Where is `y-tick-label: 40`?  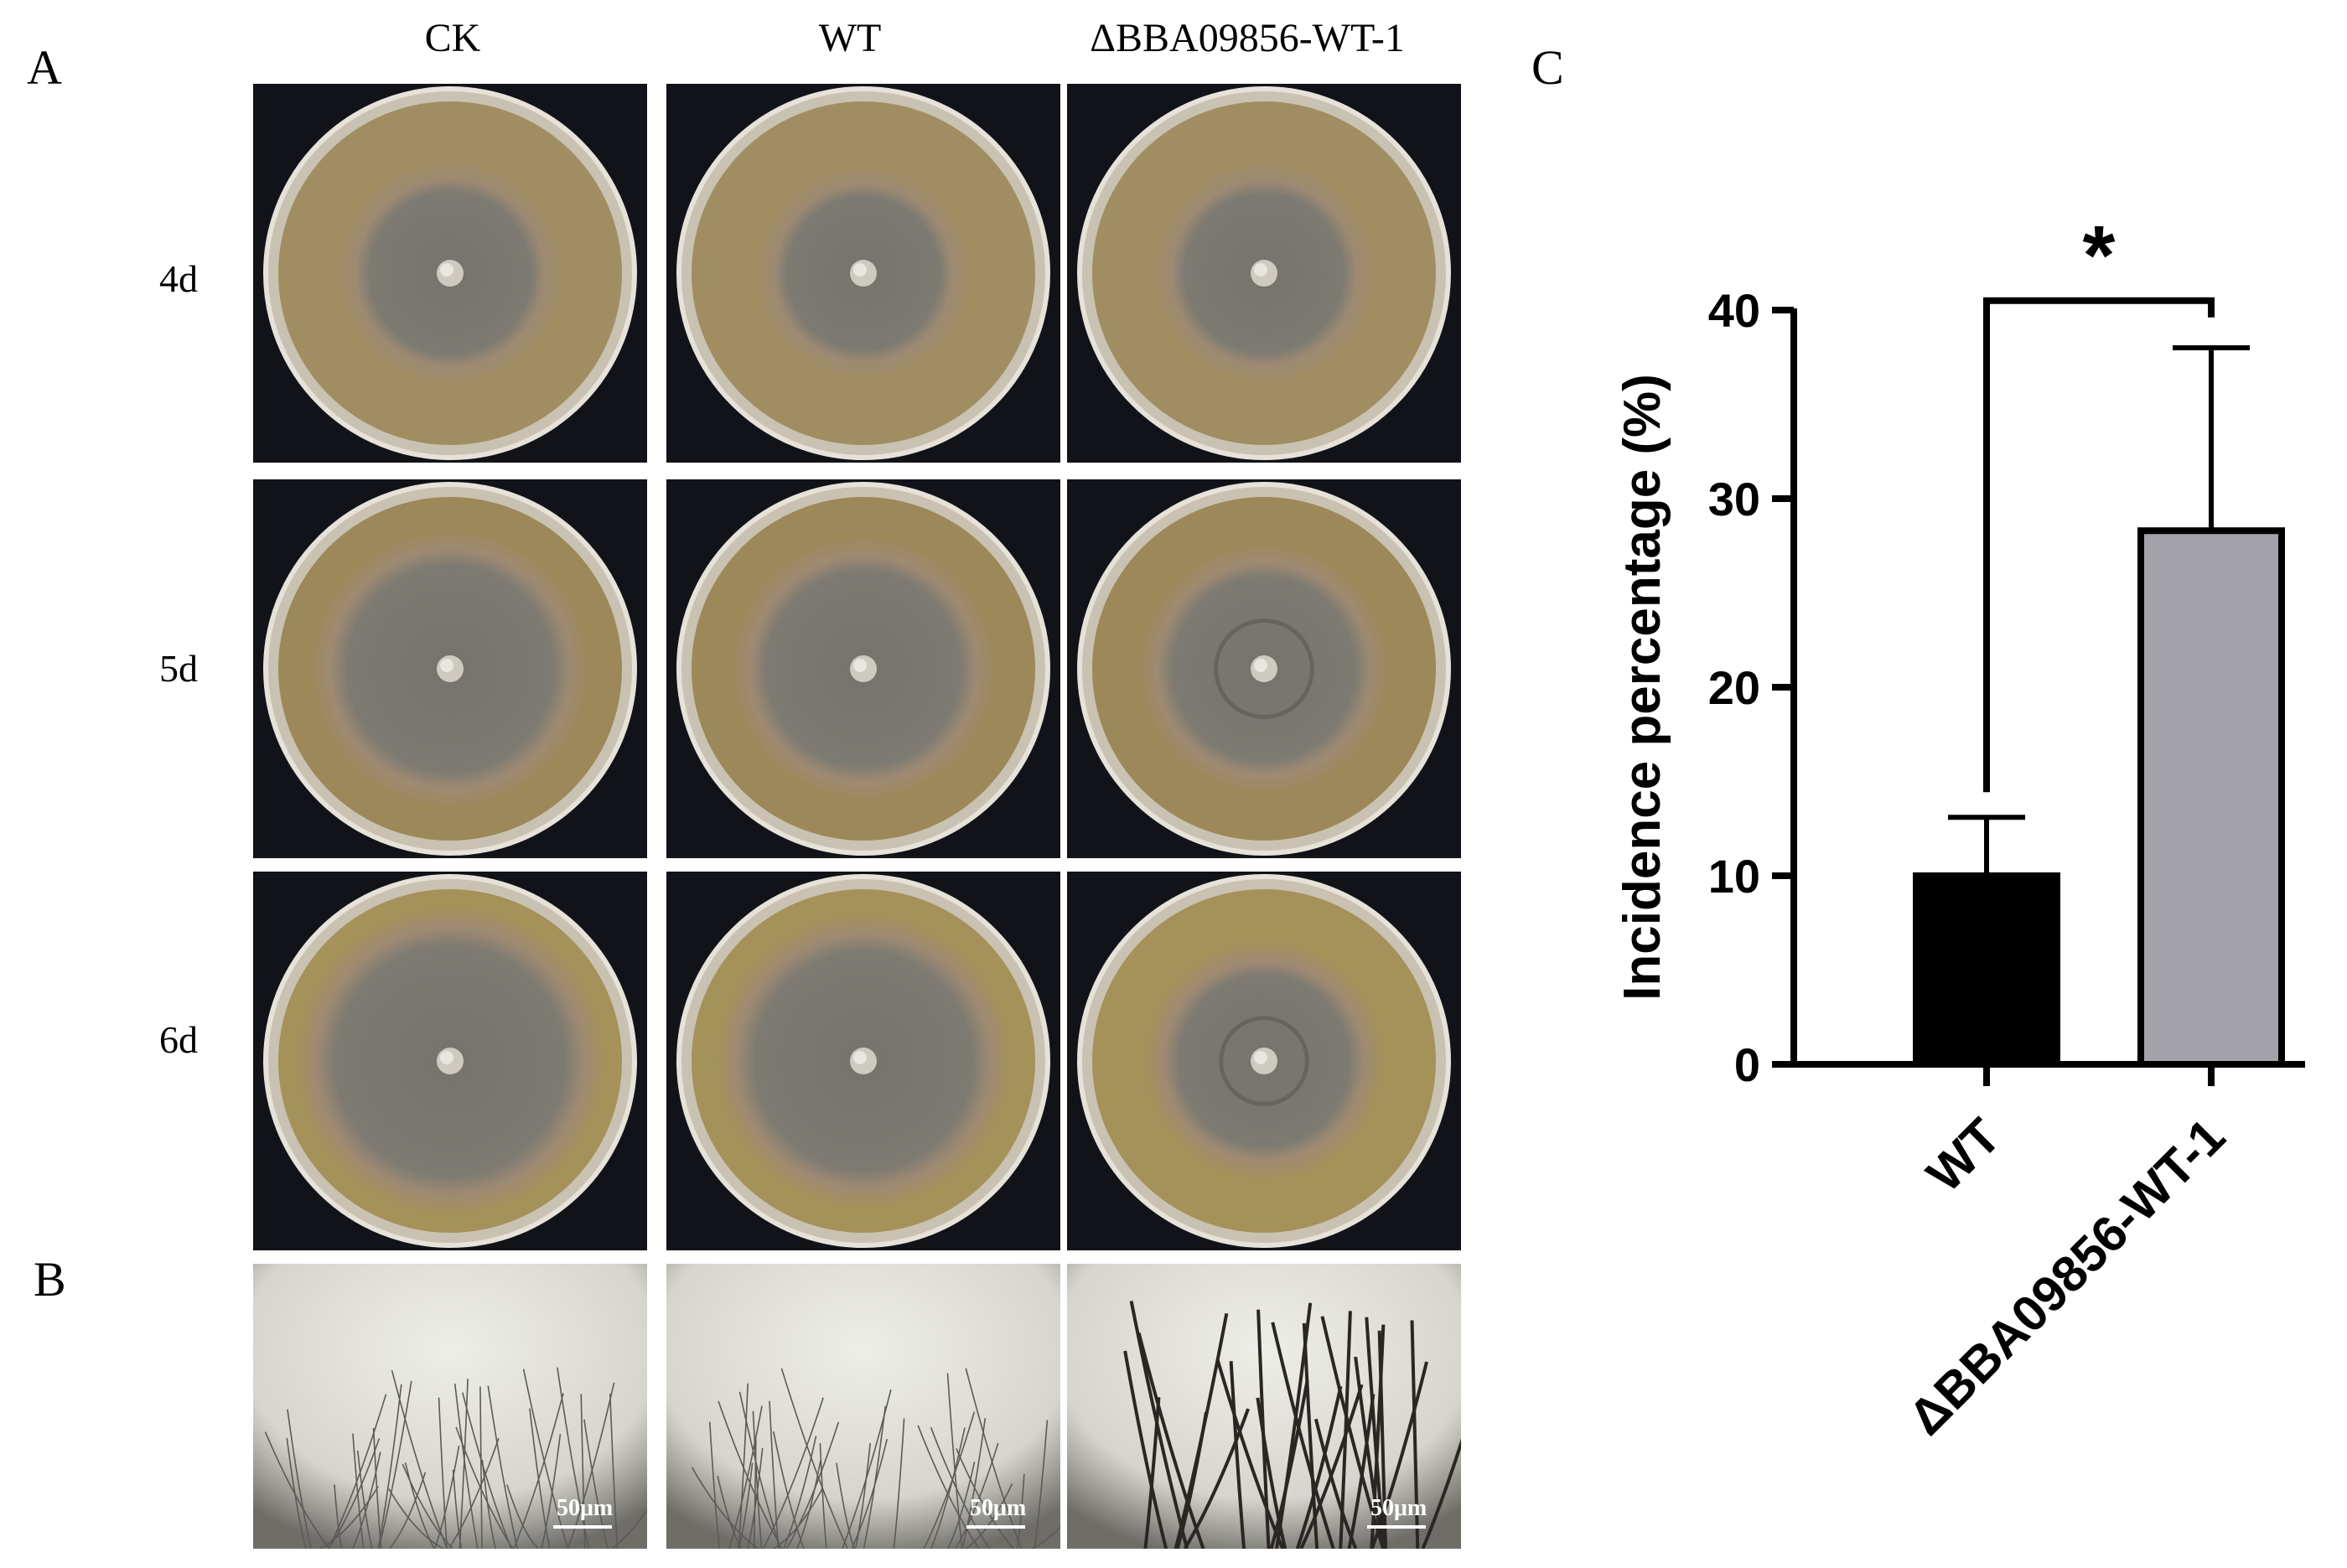 y-tick-label: 40 is located at coordinates (1734, 310).